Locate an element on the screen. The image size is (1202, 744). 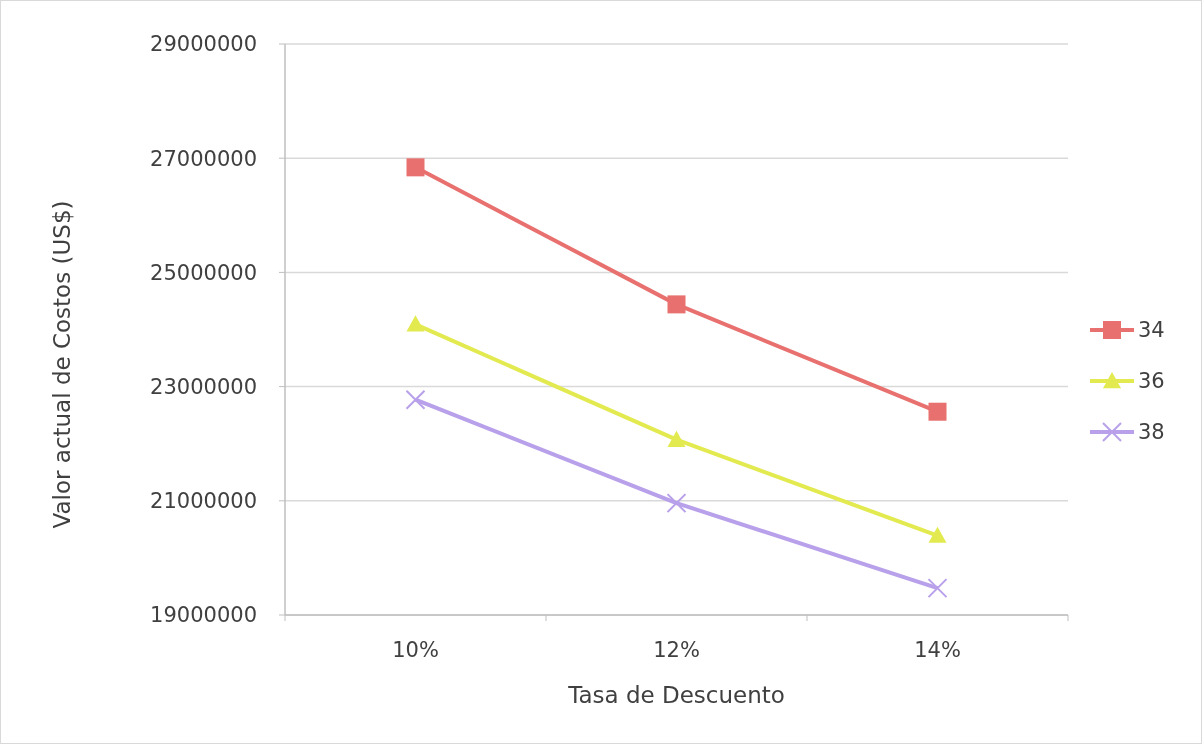
y-tick-label: 25000000 is located at coordinates (203, 272).